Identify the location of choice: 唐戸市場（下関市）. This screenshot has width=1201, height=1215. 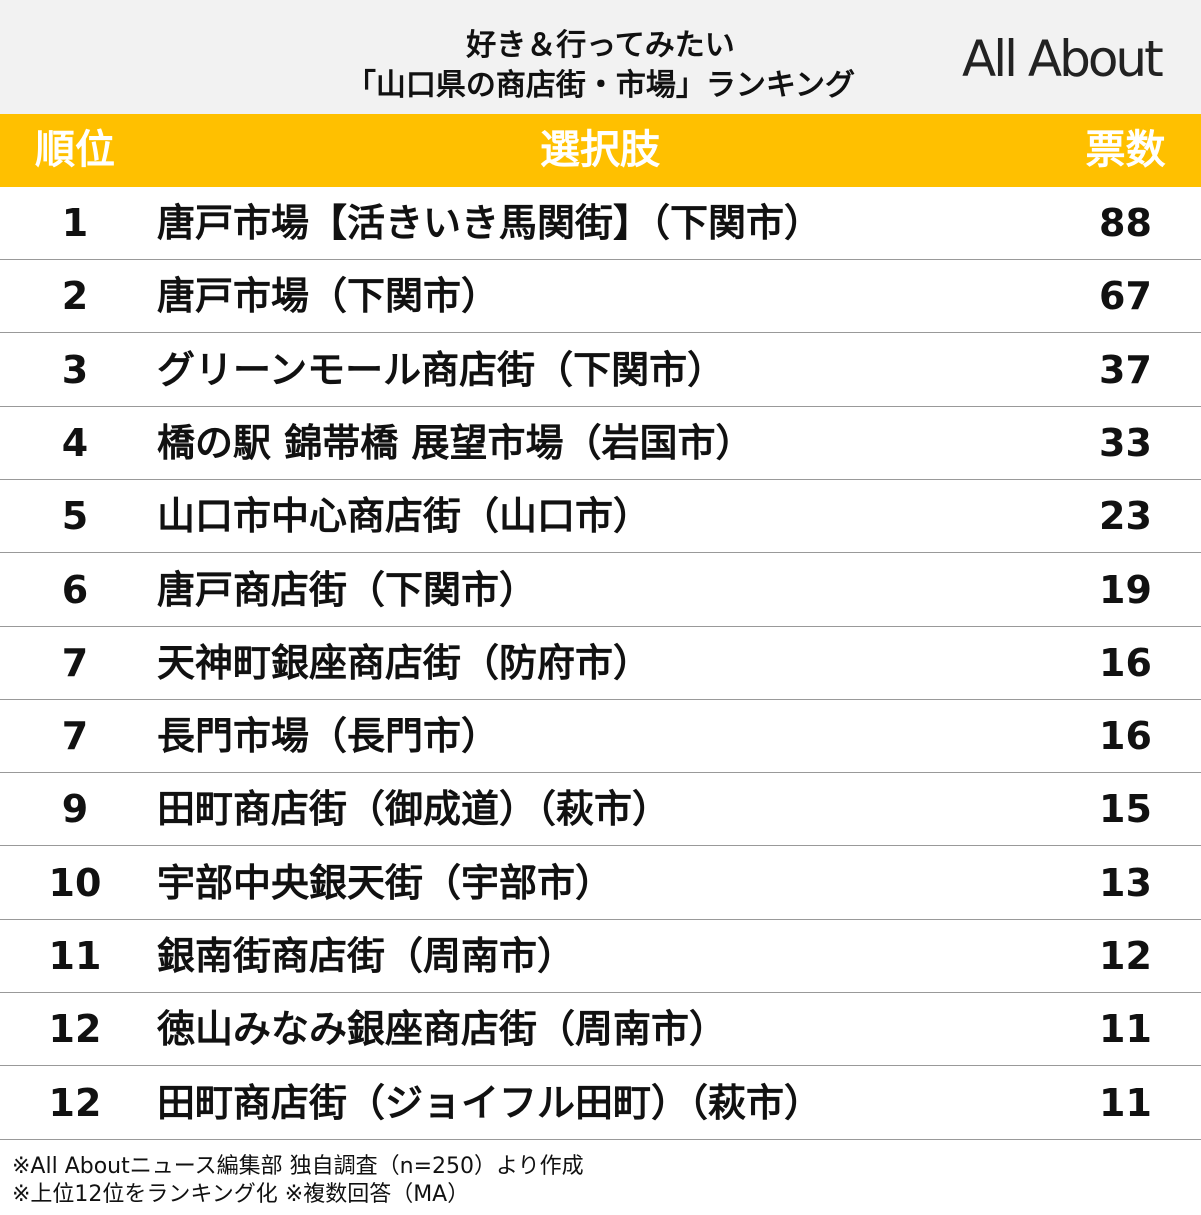
(328, 296).